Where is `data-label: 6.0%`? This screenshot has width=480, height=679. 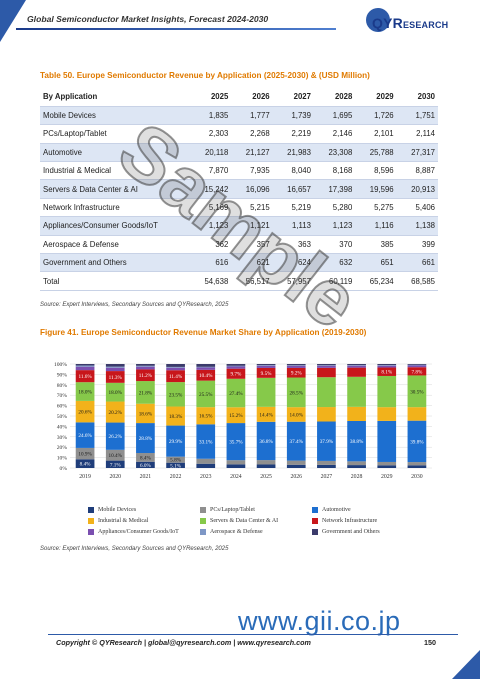 data-label: 6.0% is located at coordinates (145, 466).